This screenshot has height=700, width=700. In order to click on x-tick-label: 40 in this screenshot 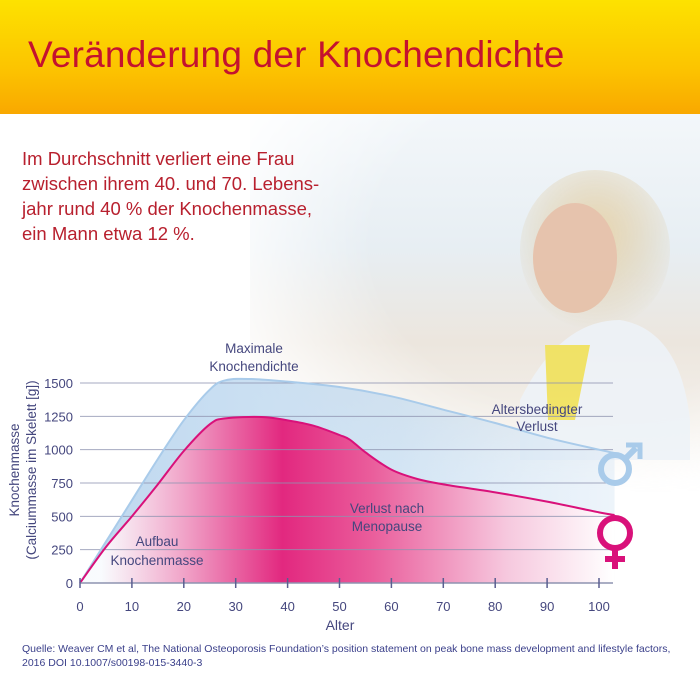, I will do `click(287, 606)`.